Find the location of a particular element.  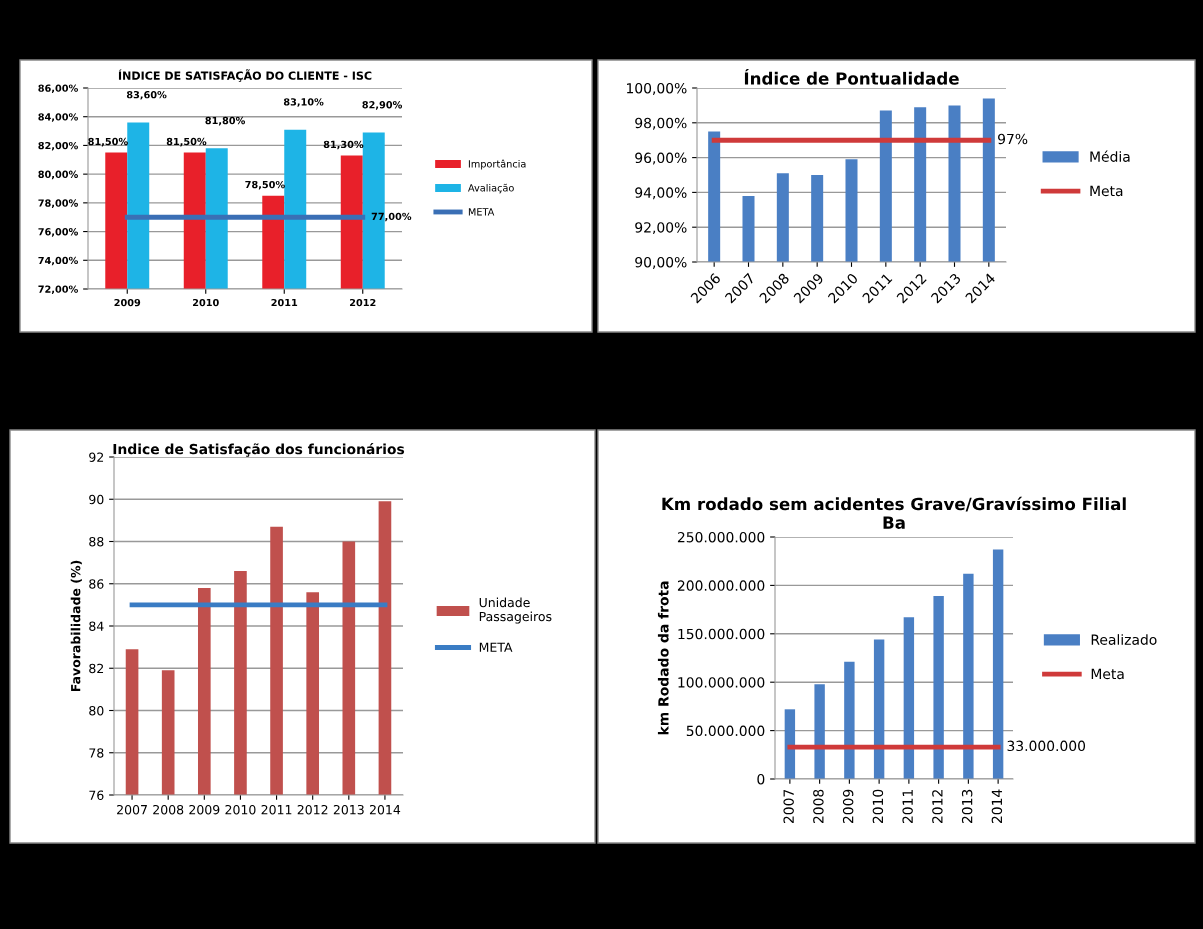

y-tick-label: 86,00% is located at coordinates (58, 89).